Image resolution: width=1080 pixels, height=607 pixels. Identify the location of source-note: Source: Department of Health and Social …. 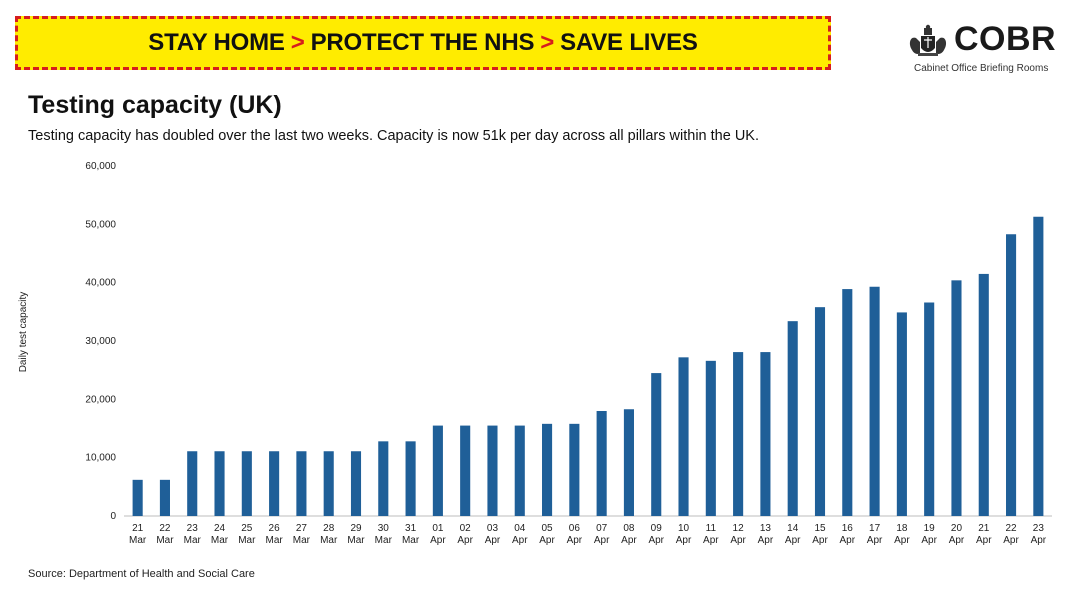
(141, 574).